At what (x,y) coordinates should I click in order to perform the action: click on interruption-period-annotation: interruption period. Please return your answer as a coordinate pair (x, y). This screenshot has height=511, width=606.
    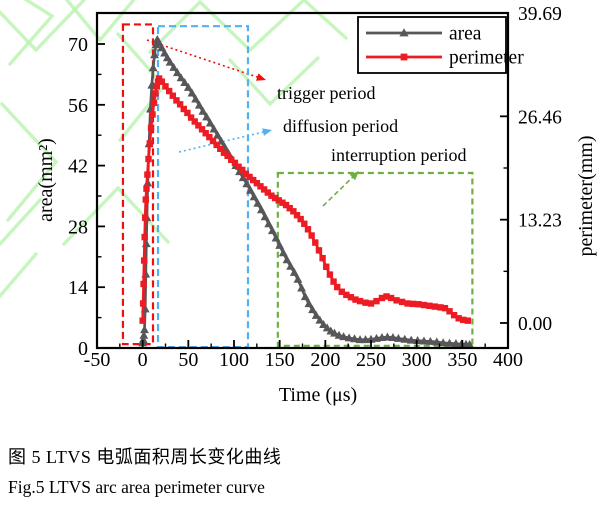
    Looking at the image, I should click on (375, 246).